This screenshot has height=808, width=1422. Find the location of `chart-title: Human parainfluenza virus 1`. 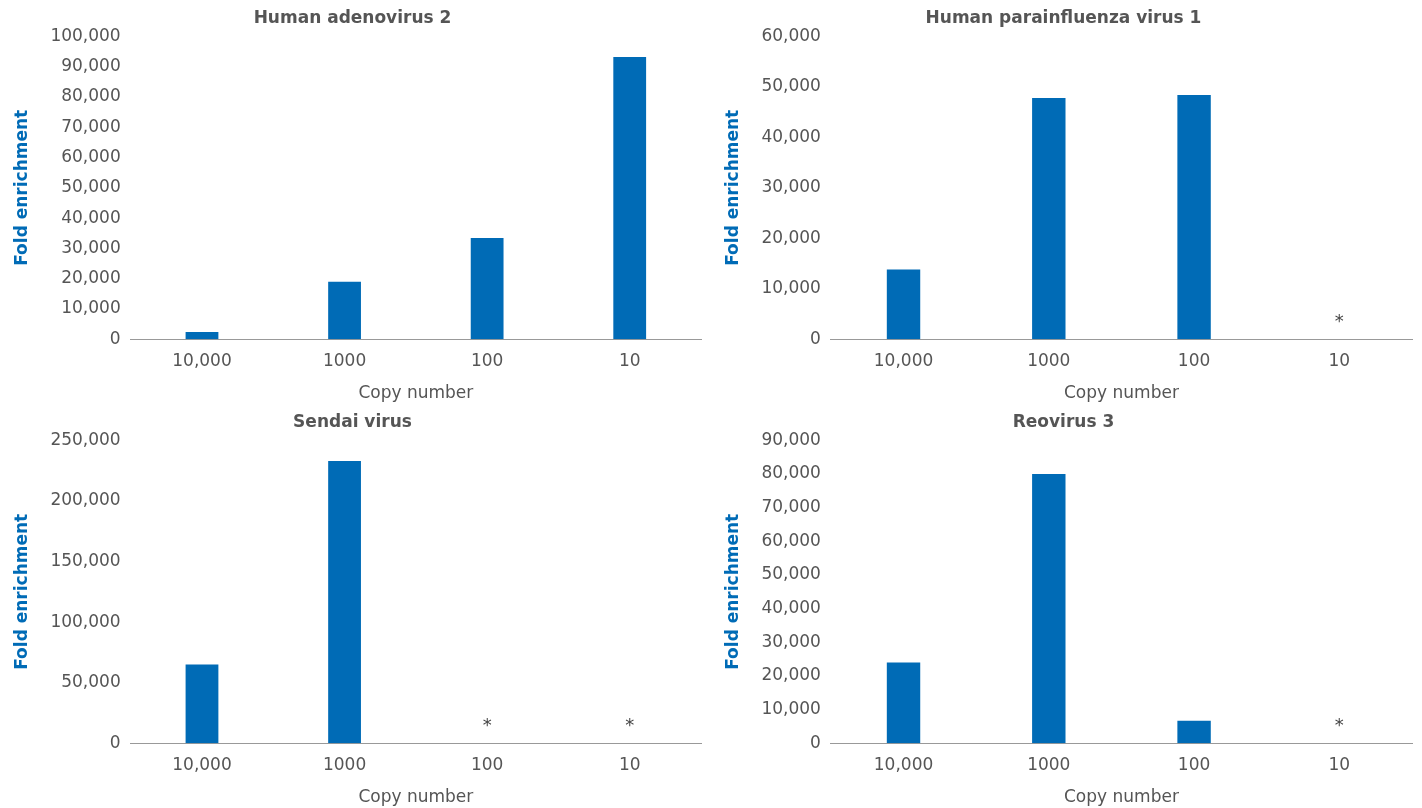

chart-title: Human parainfluenza virus 1 is located at coordinates (1063, 16).